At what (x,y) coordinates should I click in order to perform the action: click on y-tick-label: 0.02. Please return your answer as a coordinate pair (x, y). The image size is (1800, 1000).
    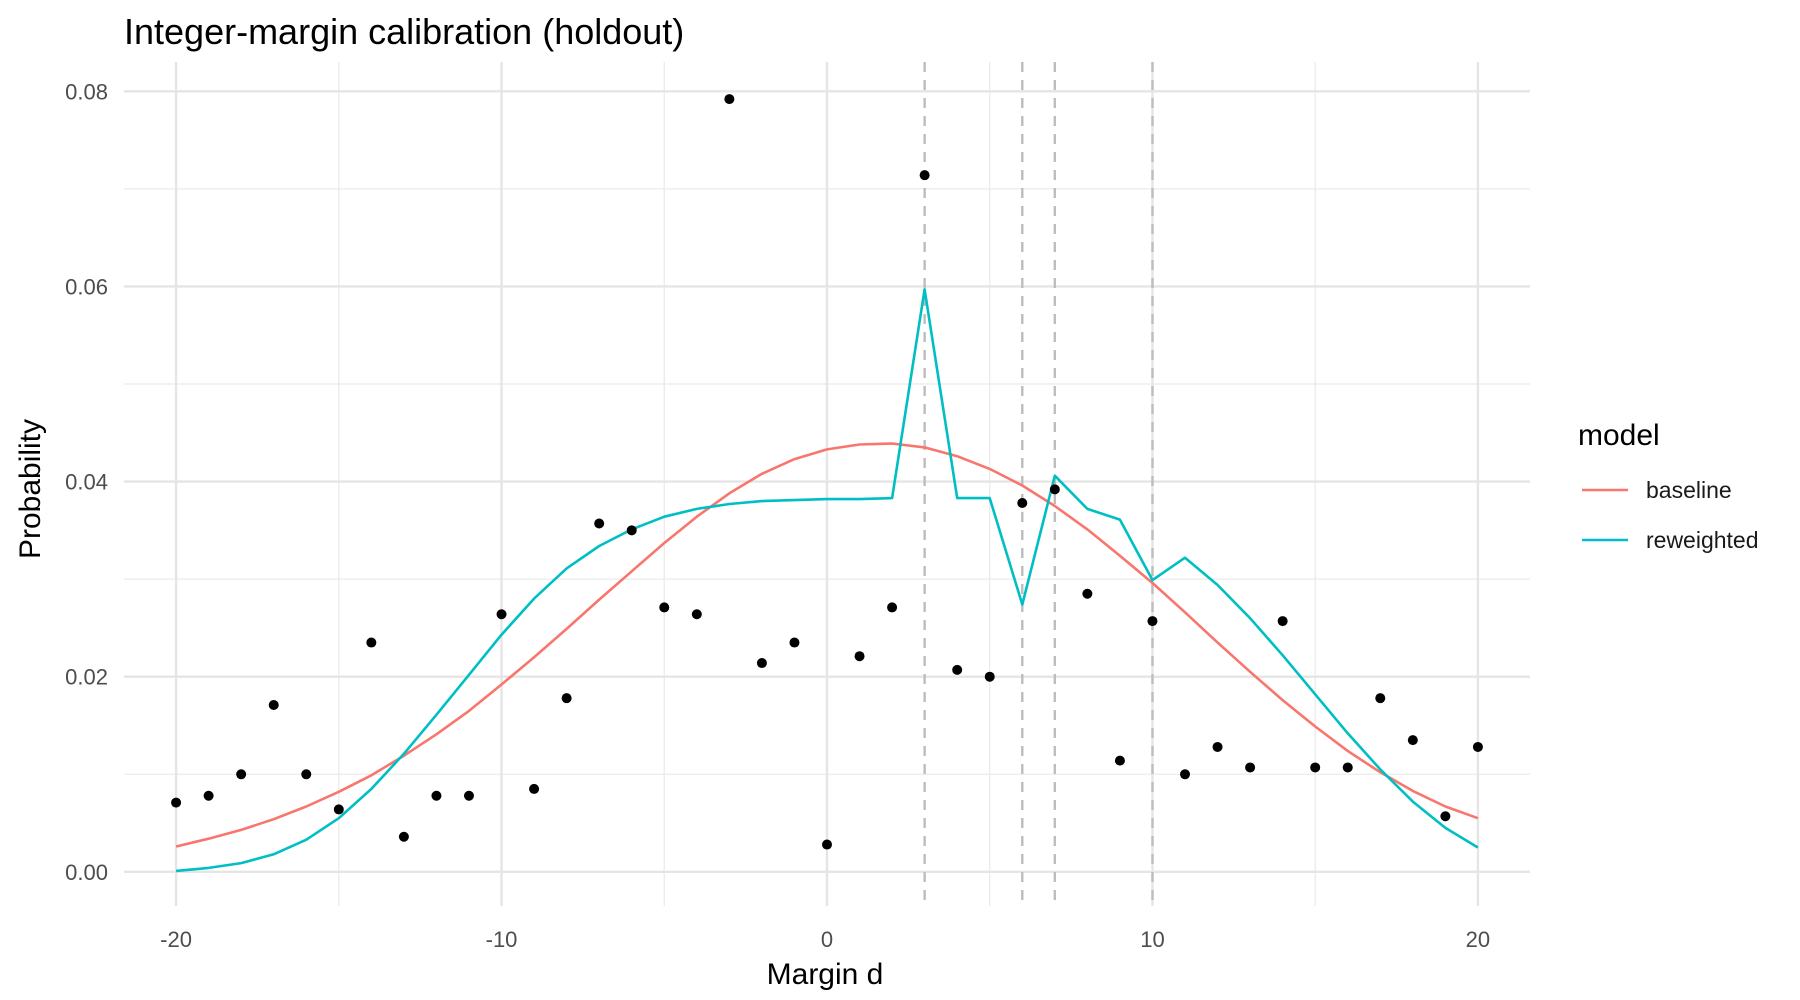
    Looking at the image, I should click on (86, 677).